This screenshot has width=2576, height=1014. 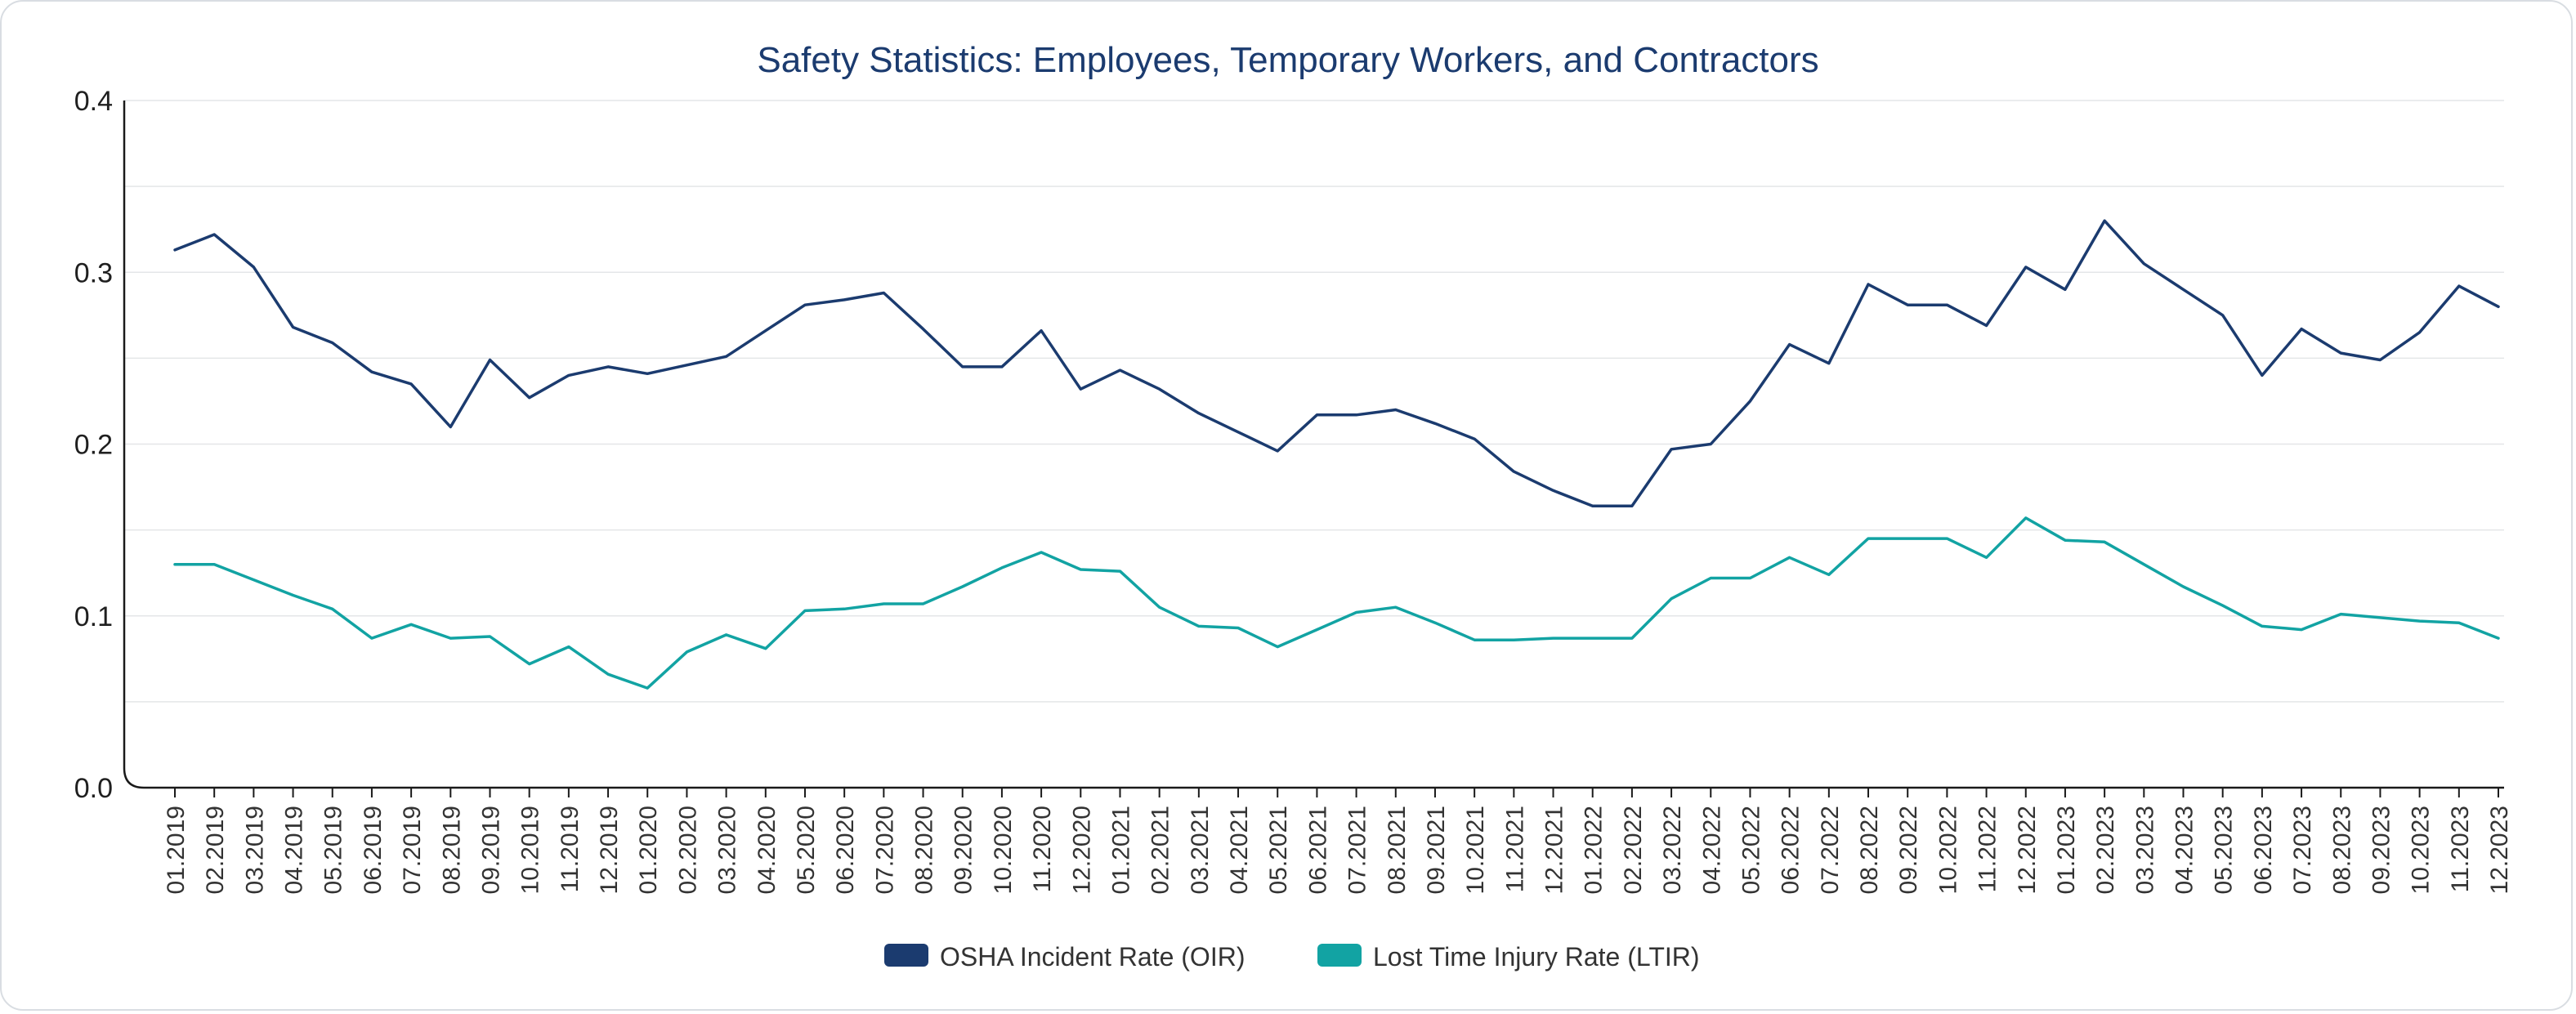 I want to click on x-tick-label: 03.2019, so click(x=254, y=850).